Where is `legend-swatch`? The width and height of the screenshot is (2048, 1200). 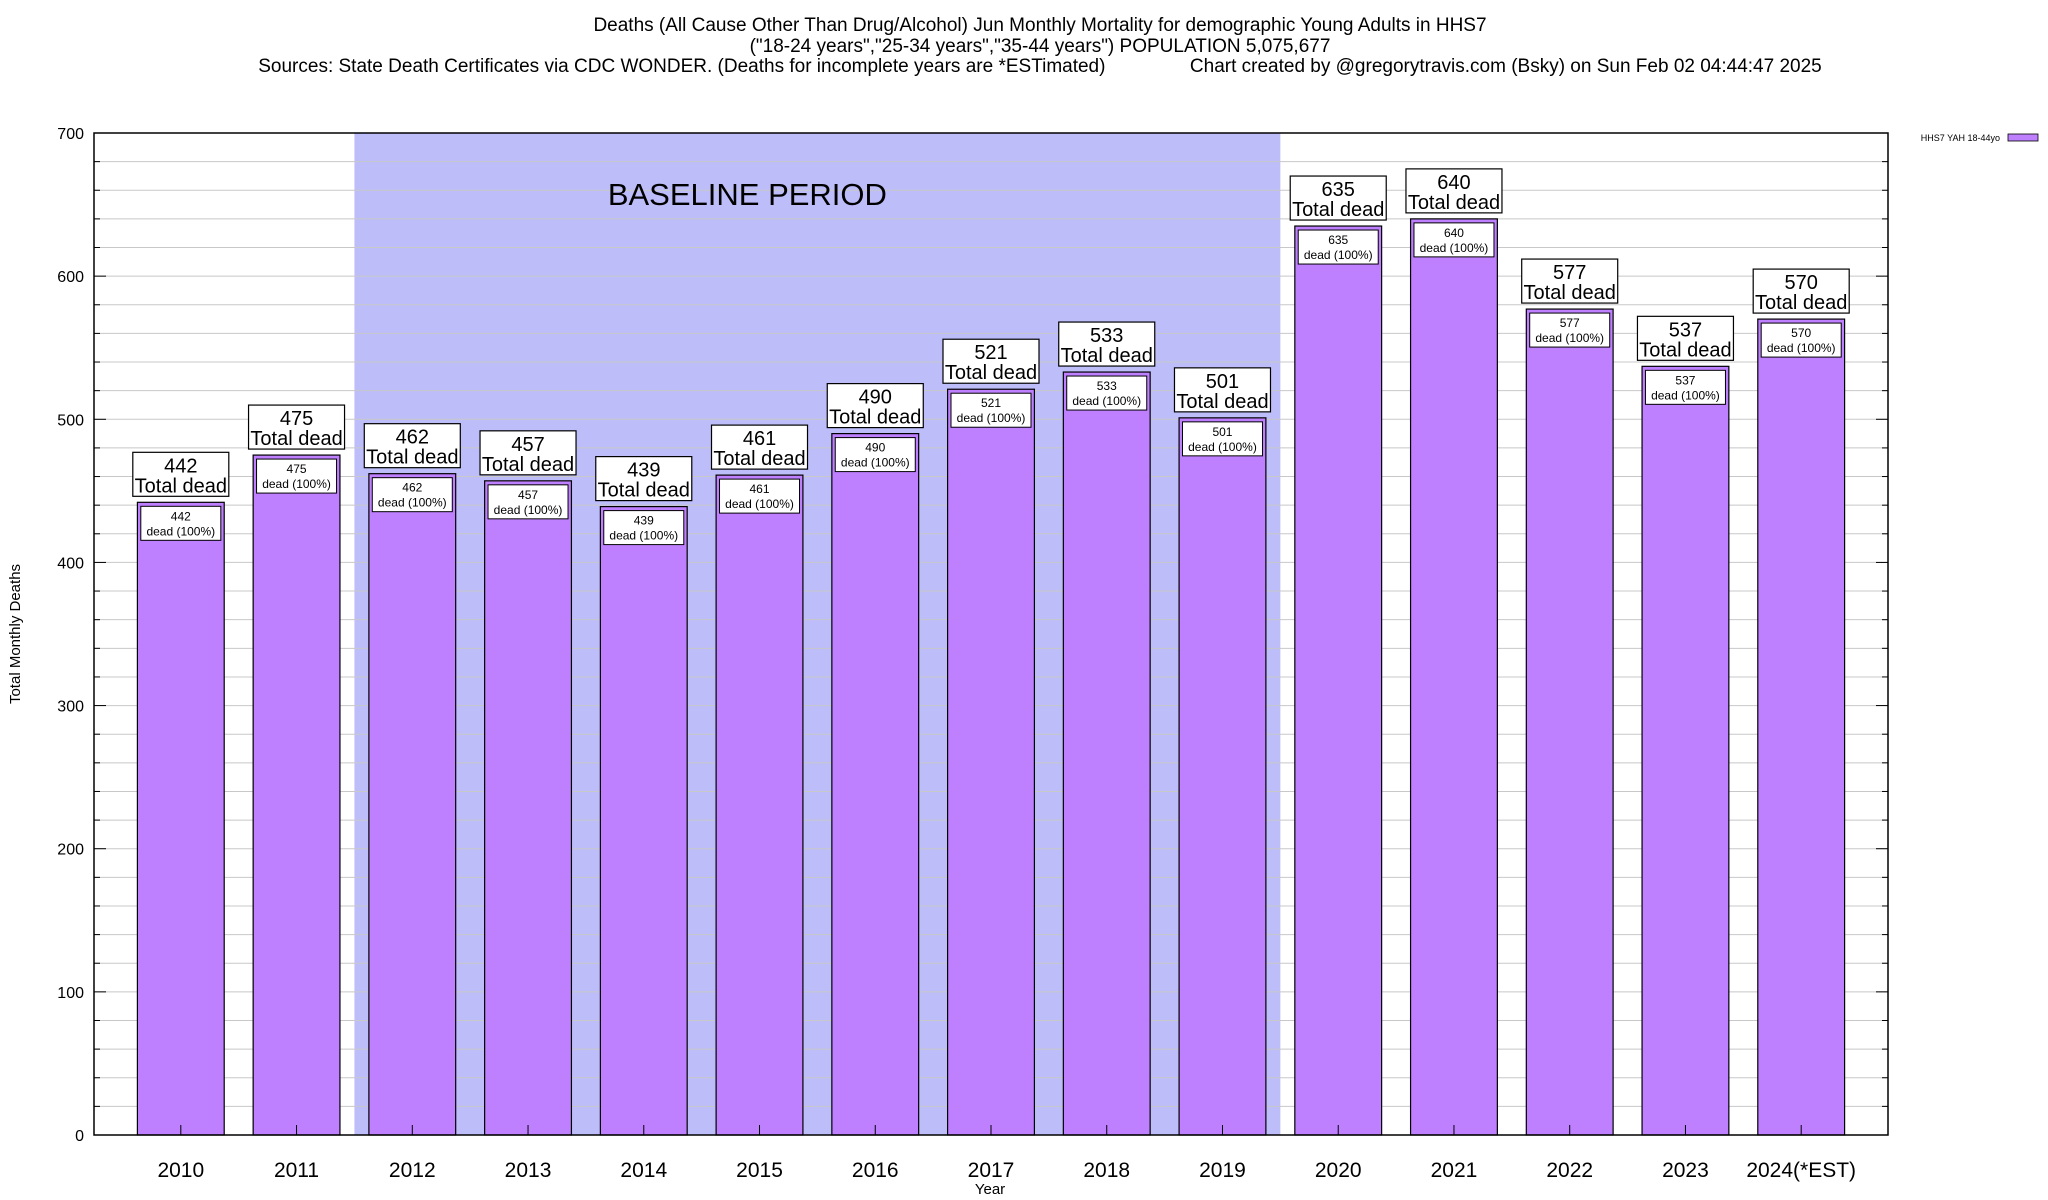 legend-swatch is located at coordinates (2023, 137).